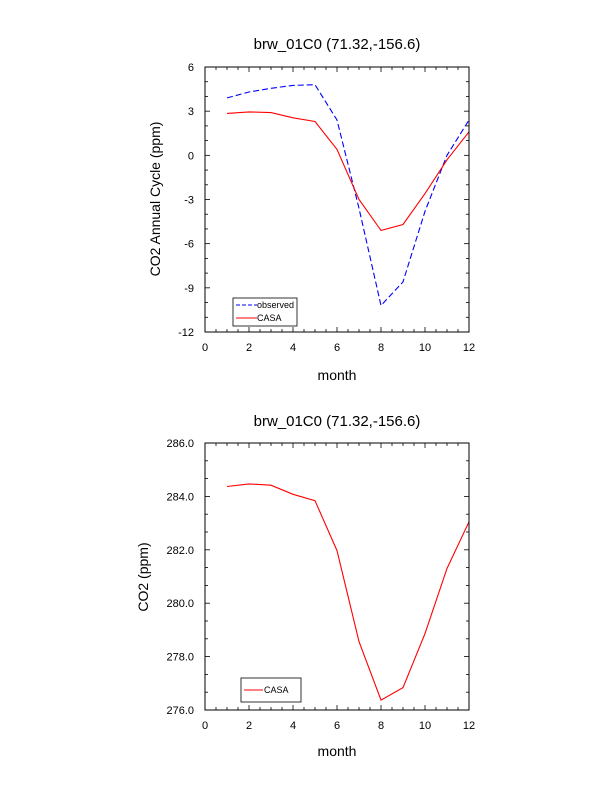 This screenshot has width=612, height=792. What do you see at coordinates (189, 289) in the screenshot?
I see `y-tick-label: -9` at bounding box center [189, 289].